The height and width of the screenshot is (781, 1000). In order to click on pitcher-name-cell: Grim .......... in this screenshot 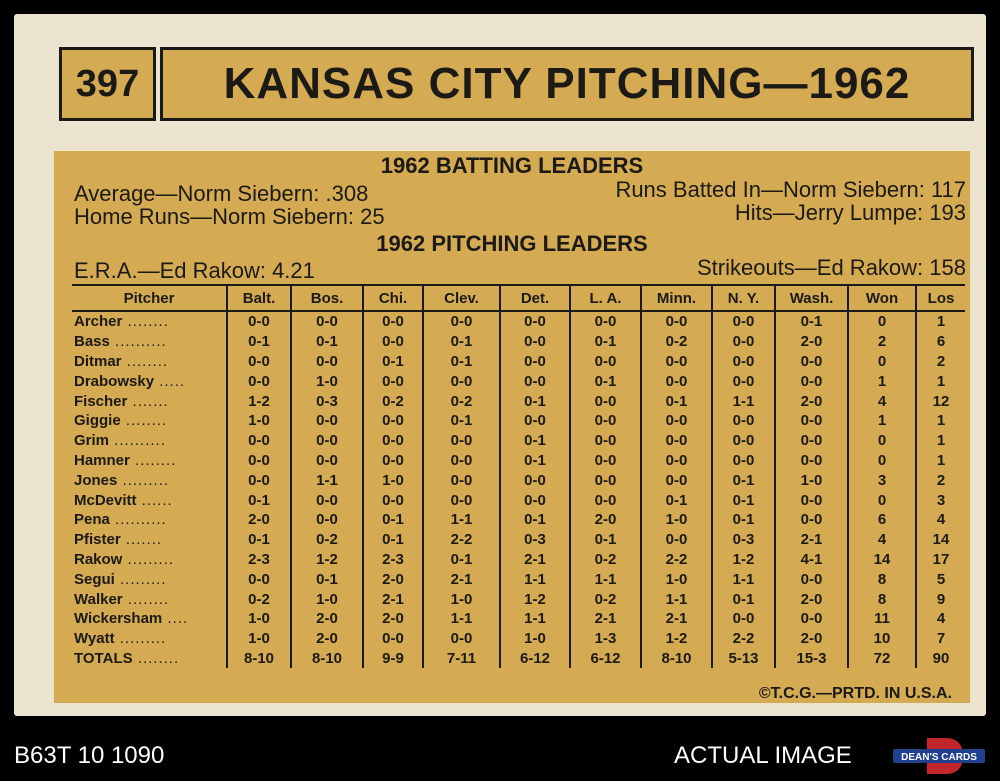, I will do `click(149, 441)`.